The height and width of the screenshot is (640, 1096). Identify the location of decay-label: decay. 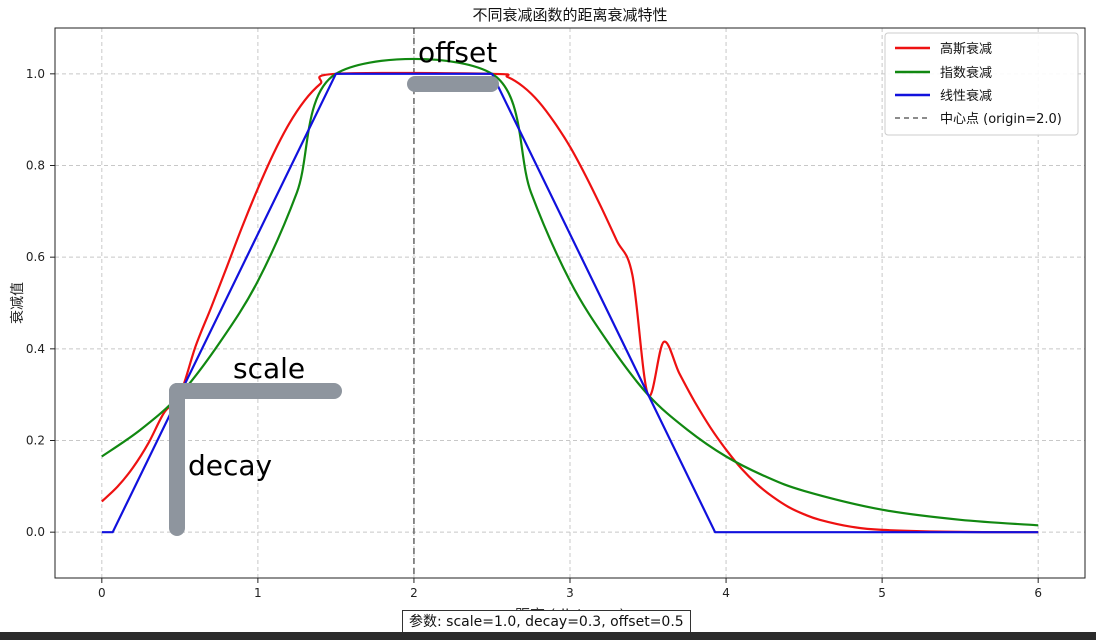
(230, 465).